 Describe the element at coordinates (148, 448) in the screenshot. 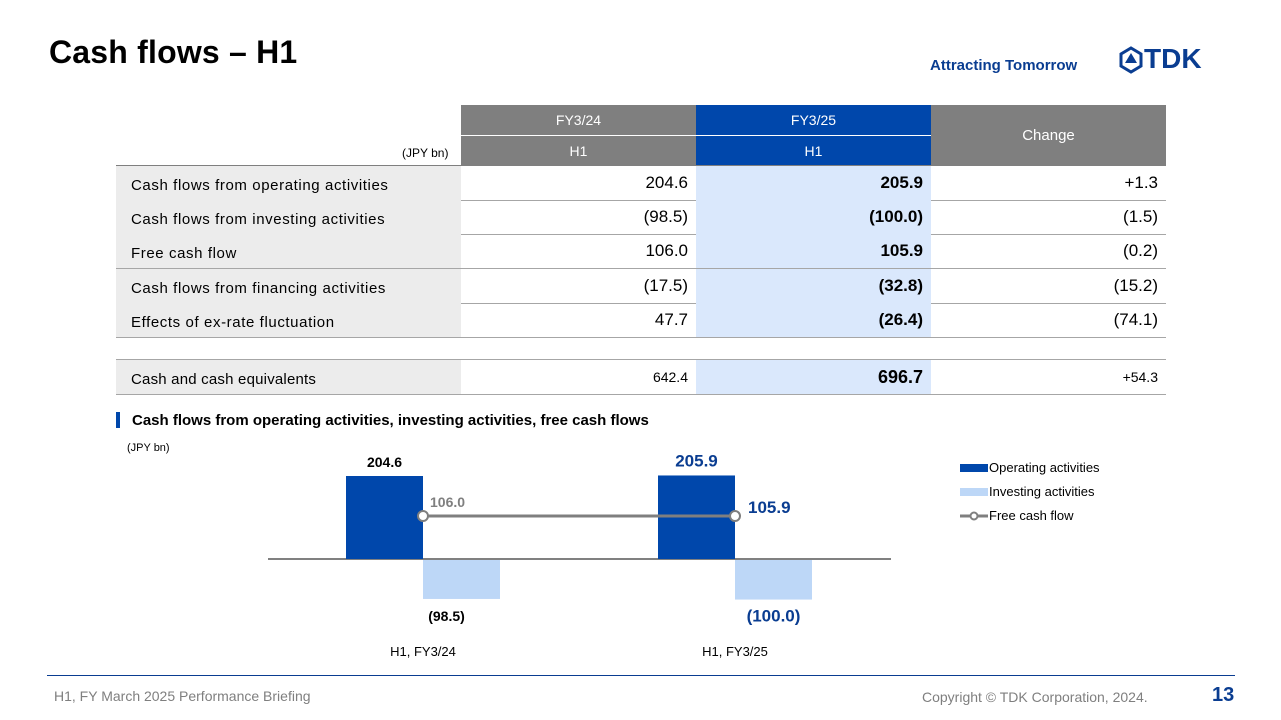

I see `chart-unit: (JPY bn)` at that location.